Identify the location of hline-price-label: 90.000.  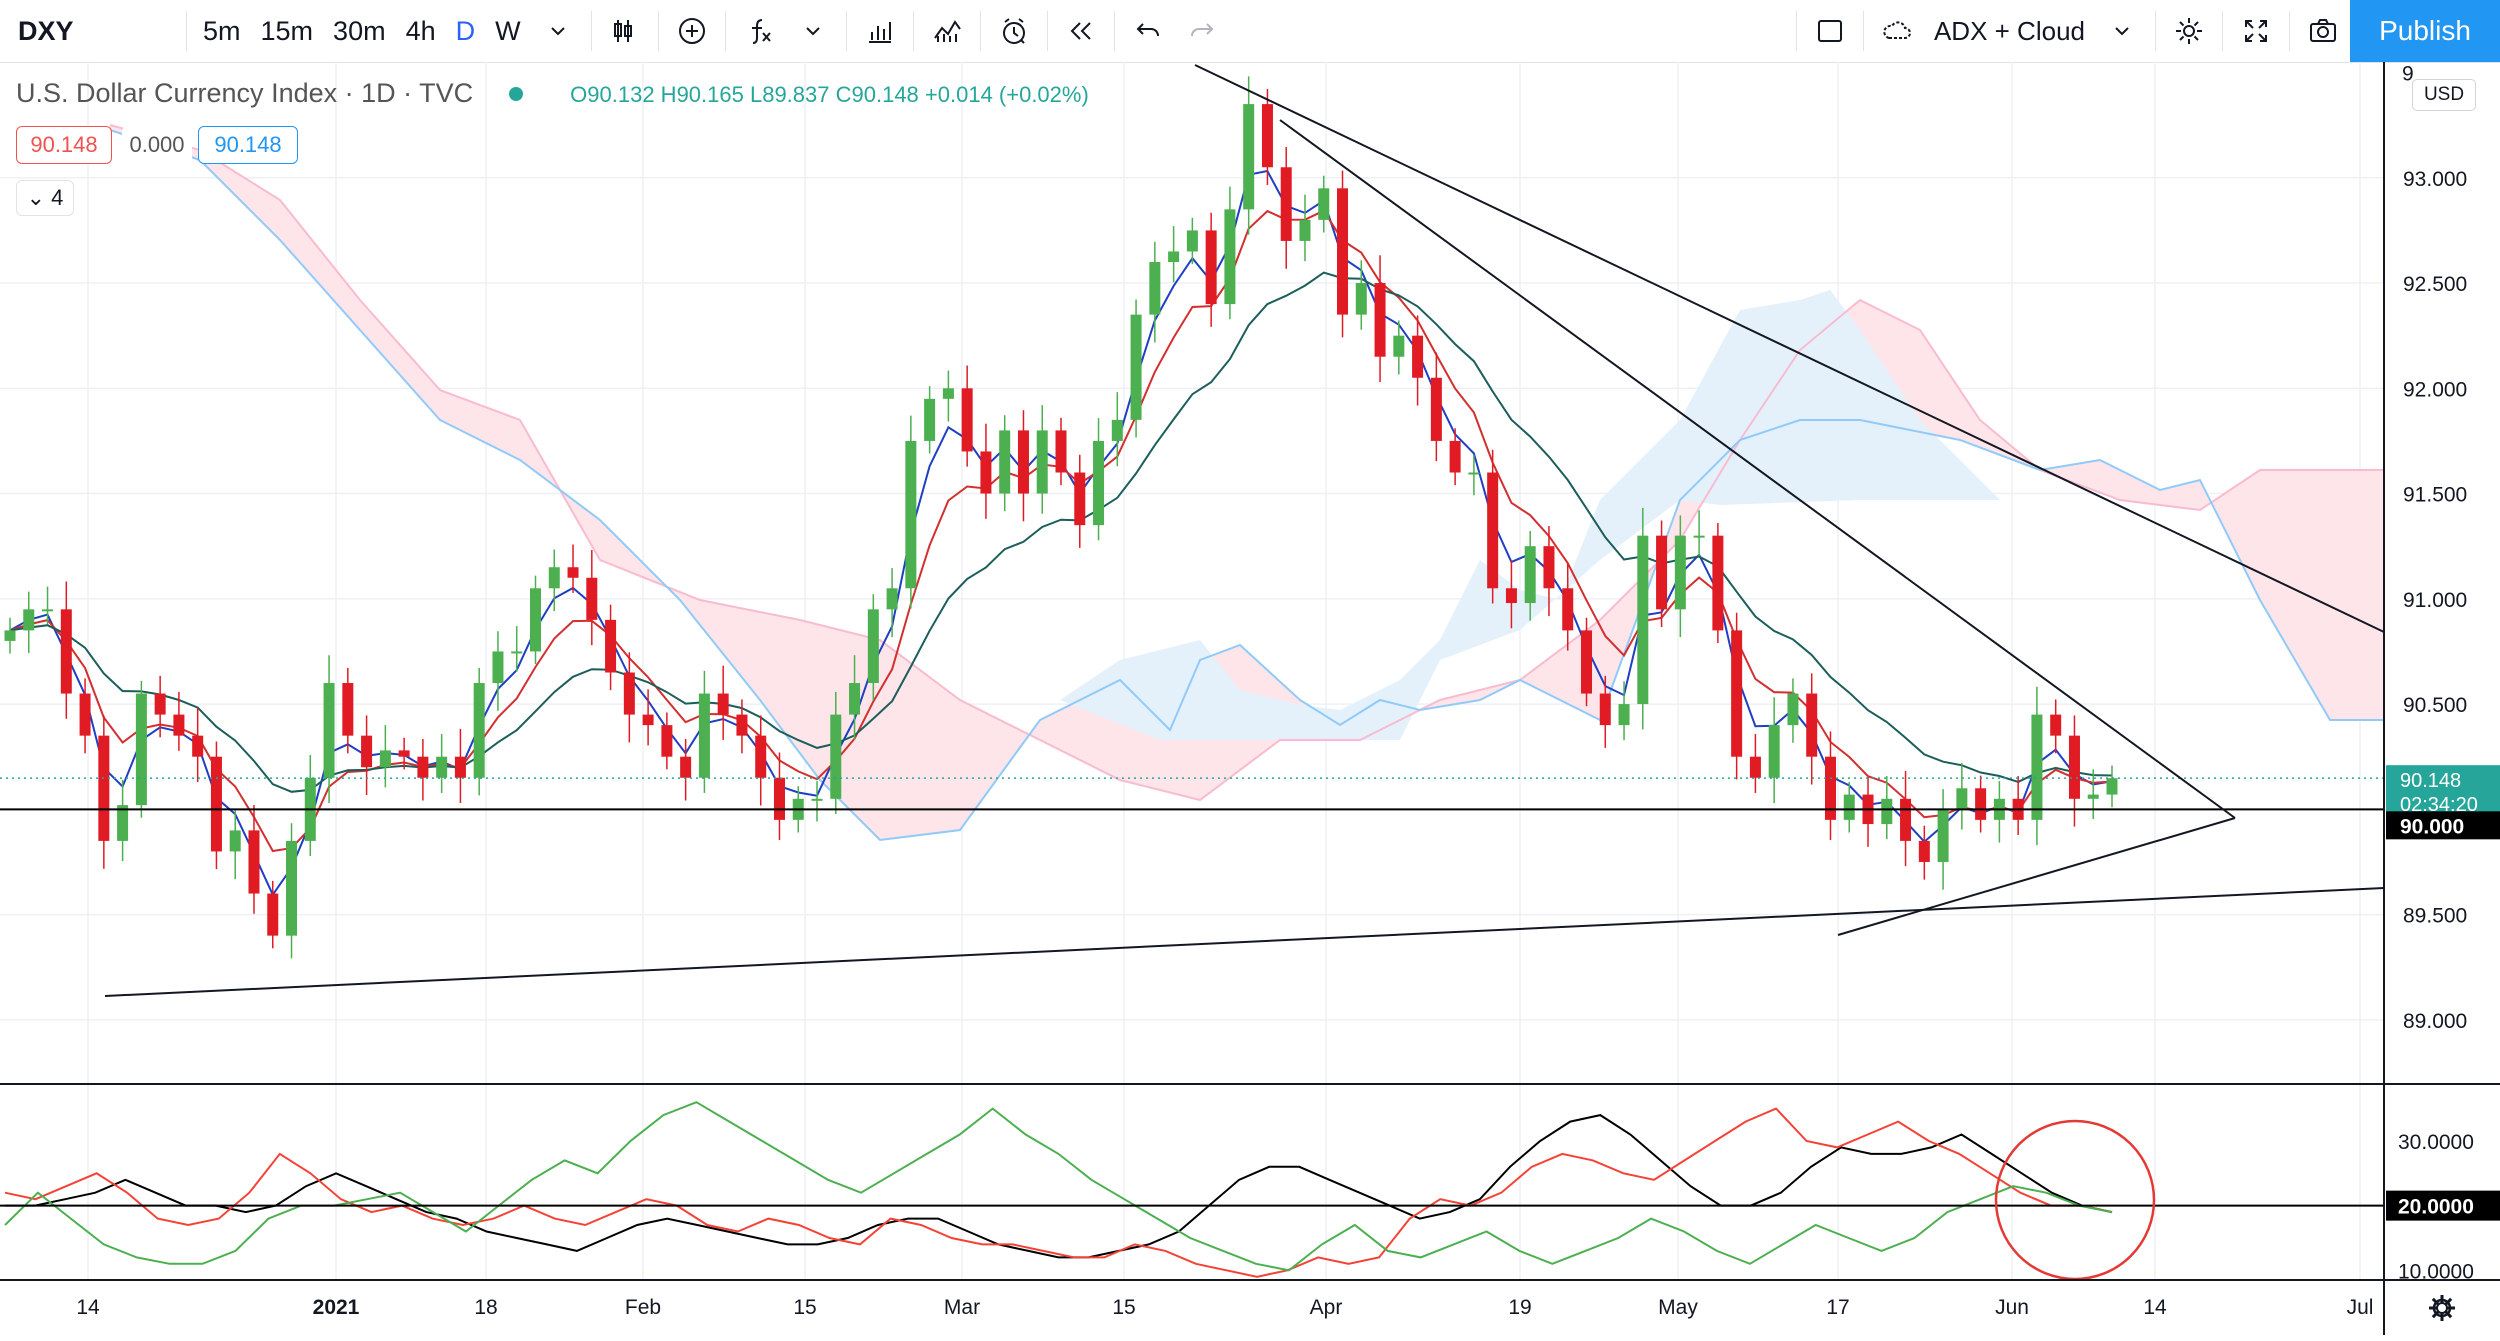
(2432, 826).